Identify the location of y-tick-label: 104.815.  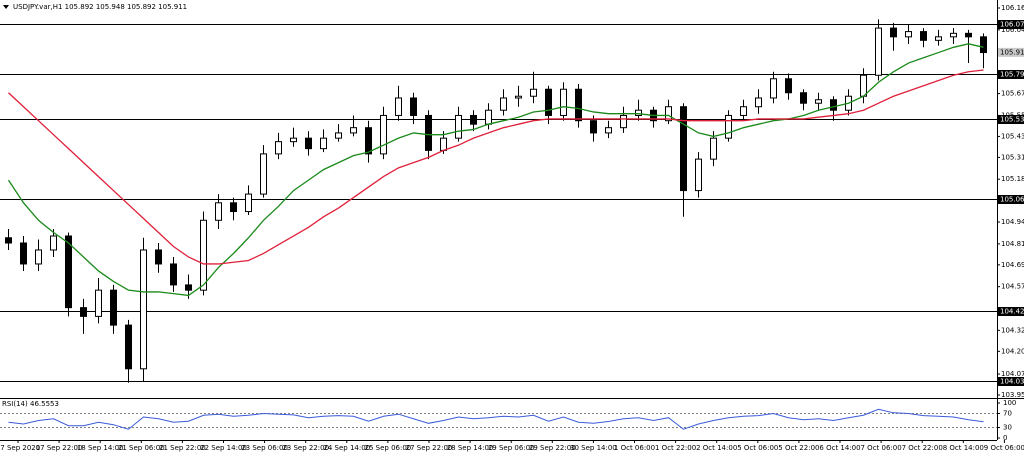
(1012, 244).